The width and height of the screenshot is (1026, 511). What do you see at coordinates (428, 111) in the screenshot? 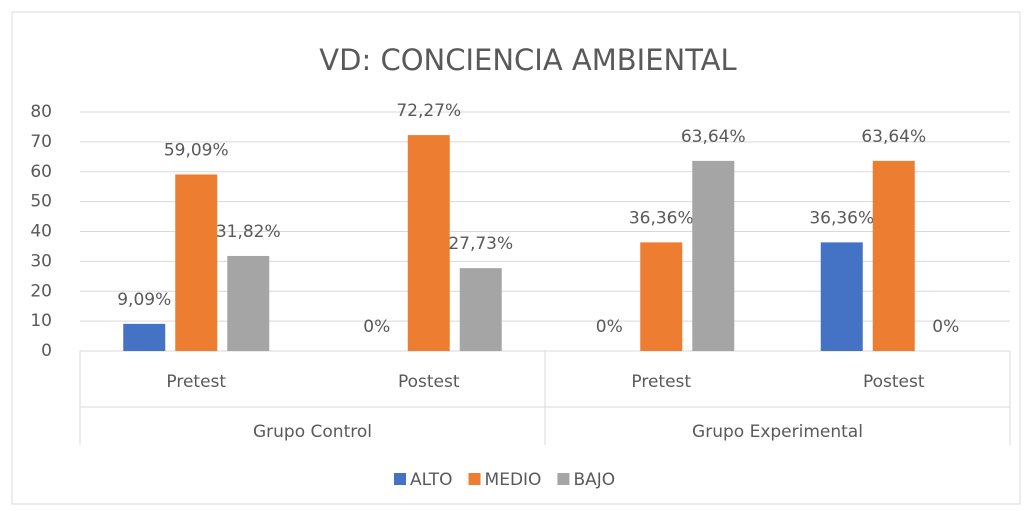
I see `value-label: 72,27%` at bounding box center [428, 111].